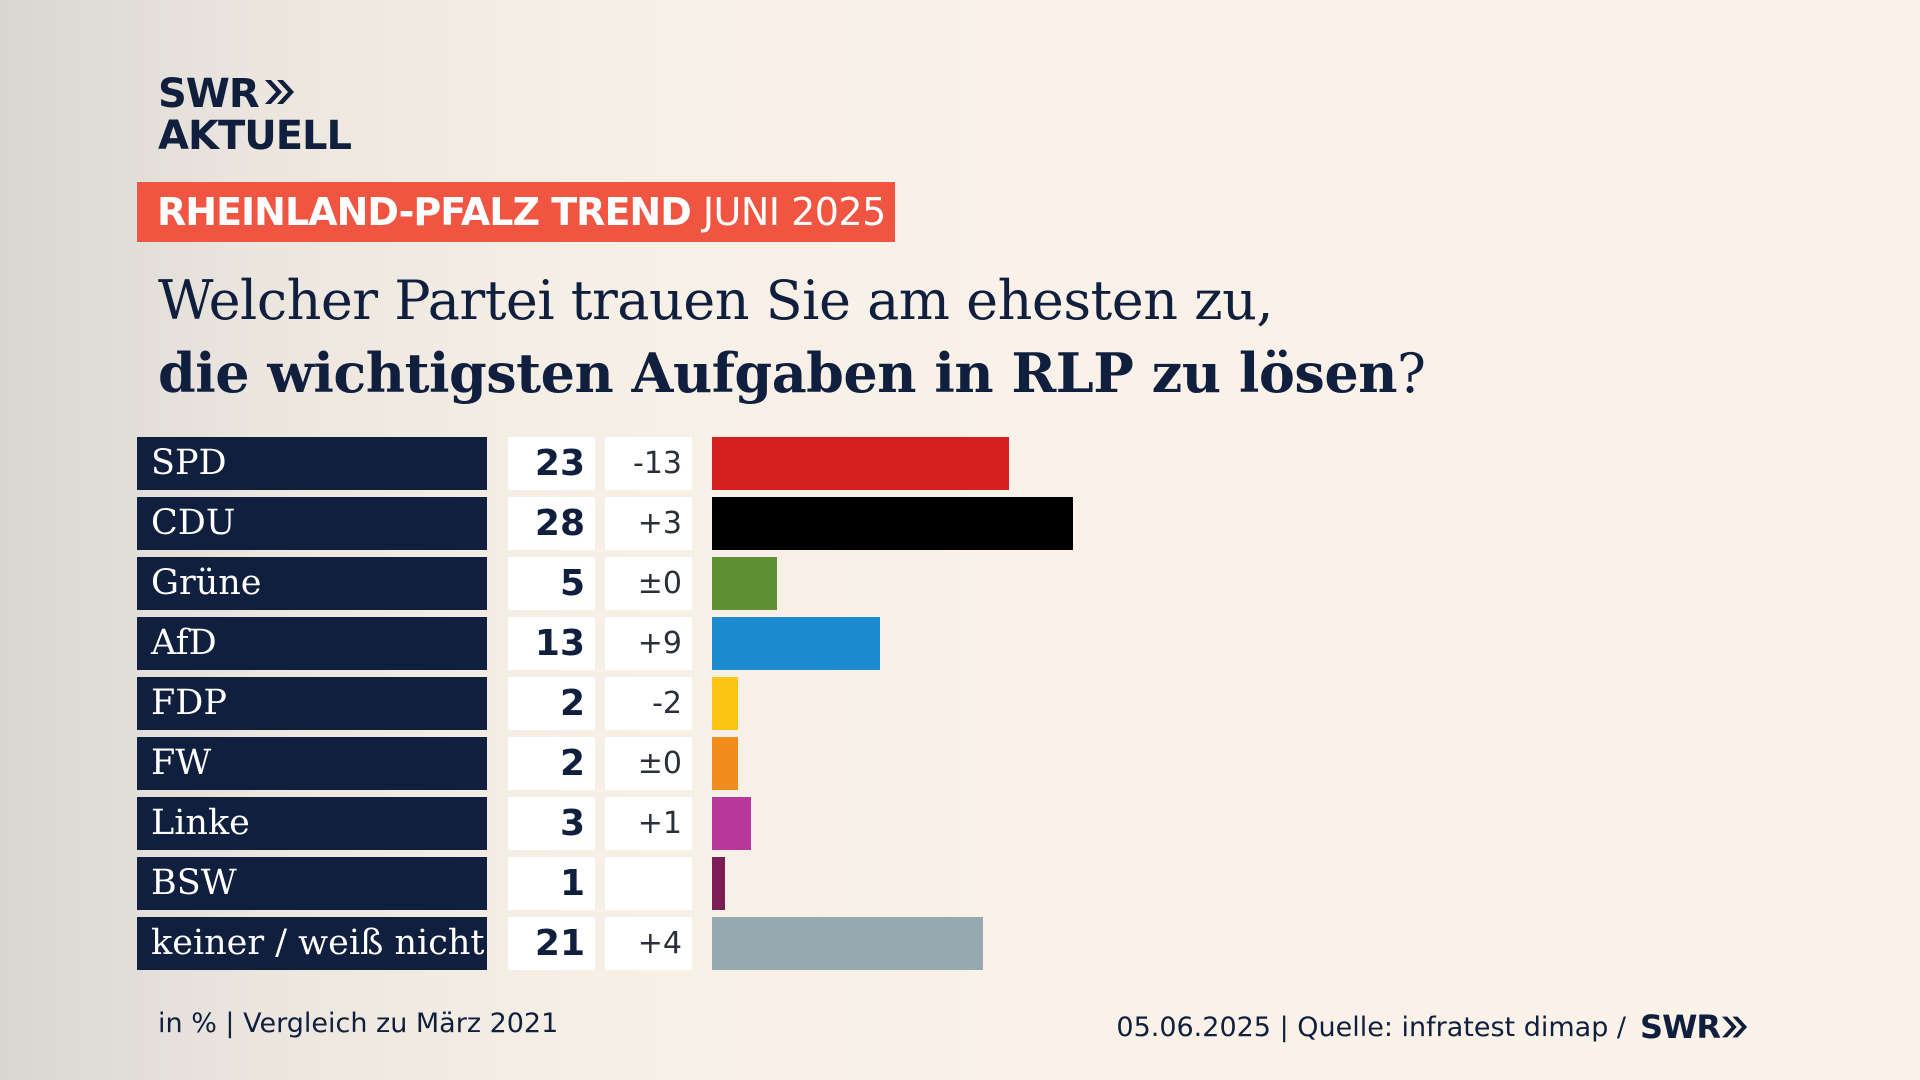  I want to click on question-mark: ?, so click(1411, 373).